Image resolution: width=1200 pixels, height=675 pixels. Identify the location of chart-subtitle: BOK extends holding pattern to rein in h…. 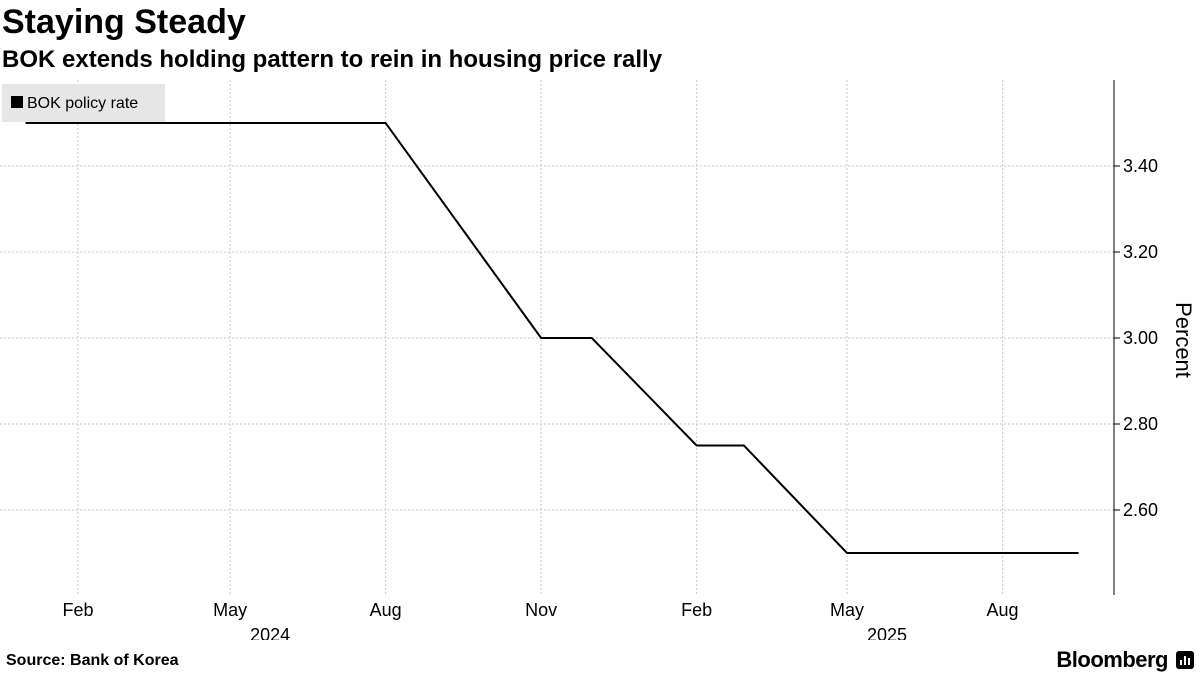
(332, 59).